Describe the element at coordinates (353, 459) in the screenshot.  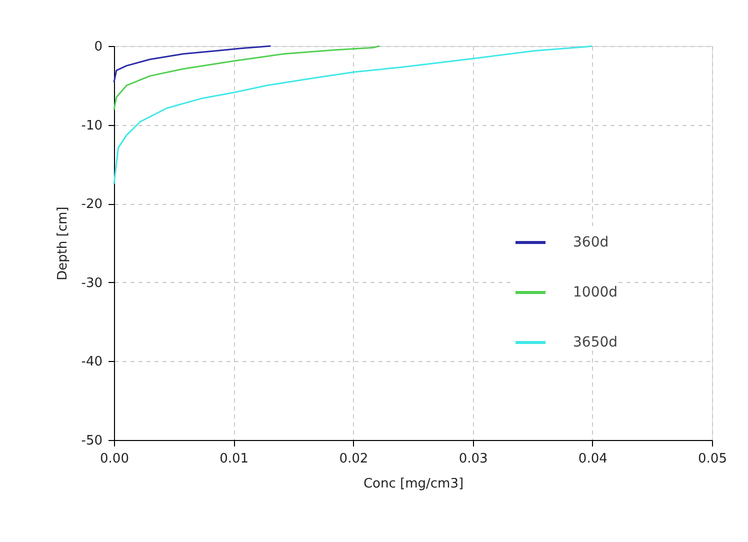
I see `x-tick-label: 0.02` at that location.